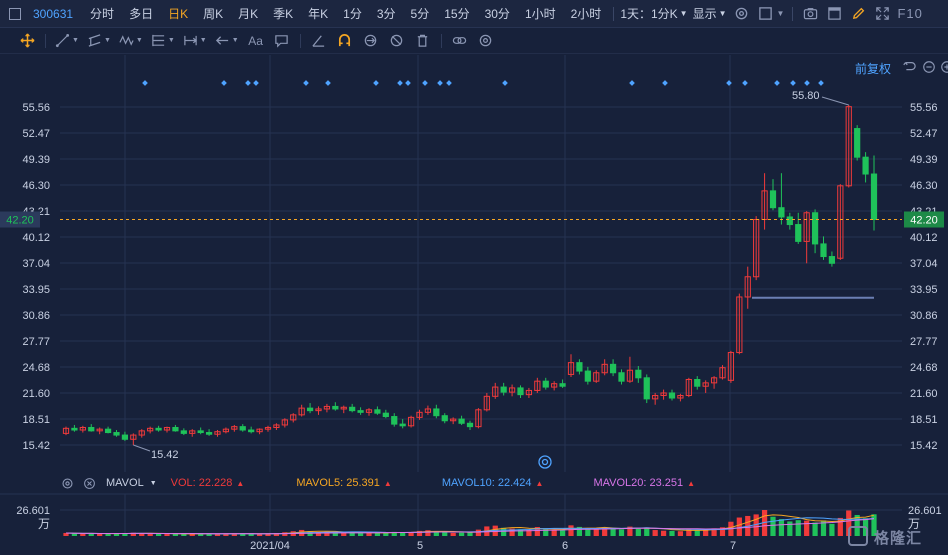  What do you see at coordinates (810, 14) in the screenshot?
I see `screenshot-button` at bounding box center [810, 14].